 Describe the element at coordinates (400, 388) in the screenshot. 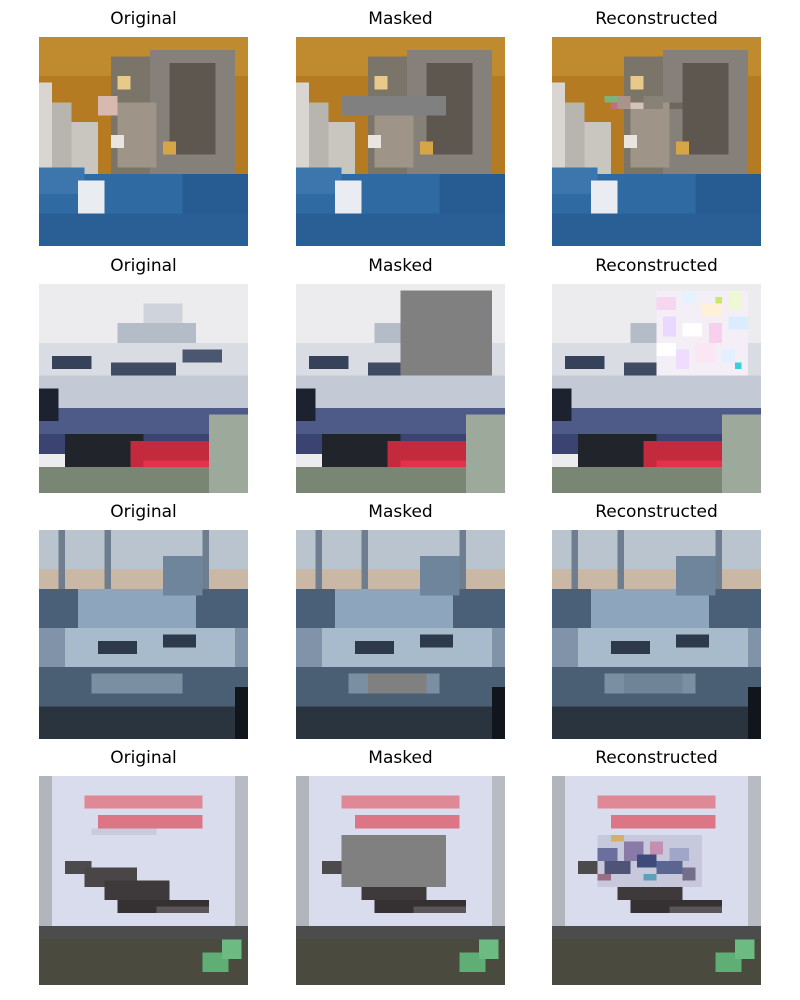

I see `ship-image-masked` at that location.